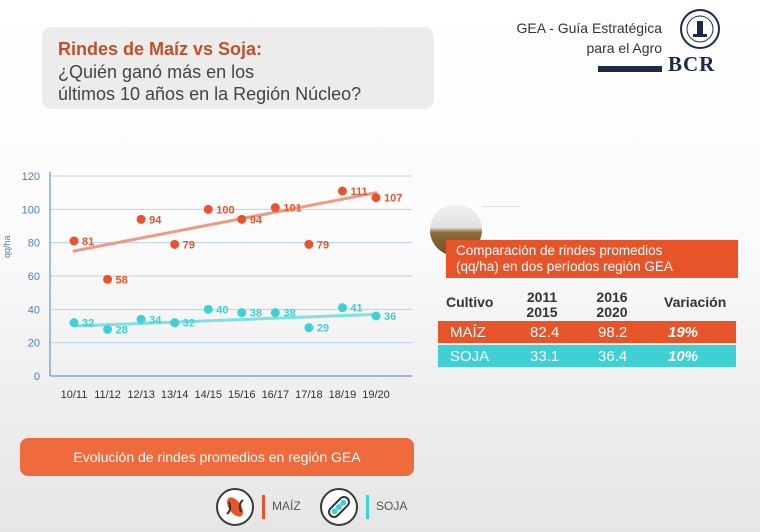  Describe the element at coordinates (225, 210) in the screenshot. I see `data-label-maz: 100` at that location.